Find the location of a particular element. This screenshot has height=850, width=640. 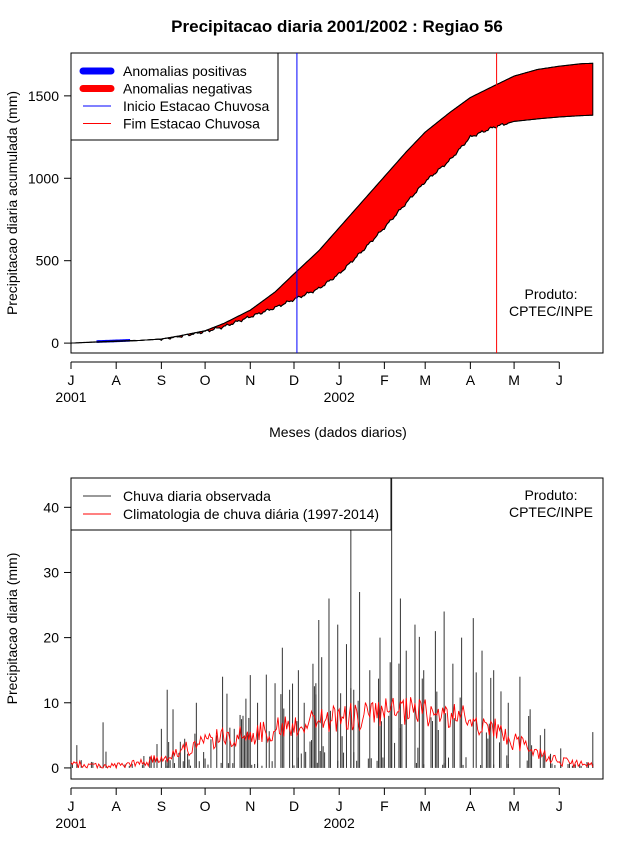

x-axis-label: Meses (dados diarios) is located at coordinates (338, 432).